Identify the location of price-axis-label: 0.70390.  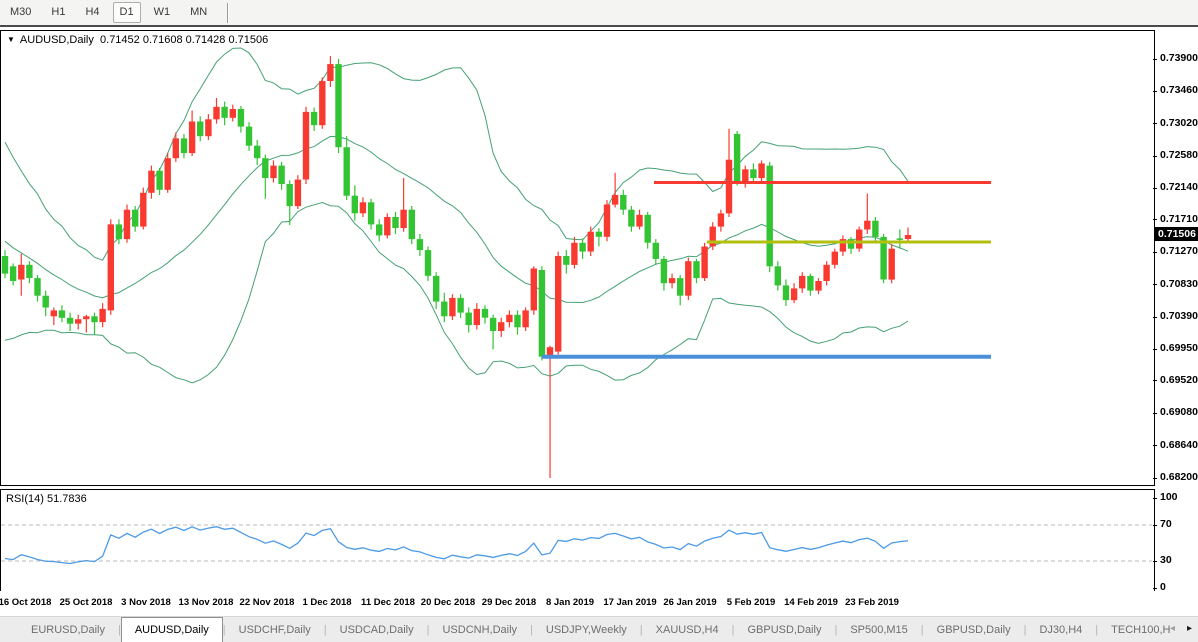
(1179, 316).